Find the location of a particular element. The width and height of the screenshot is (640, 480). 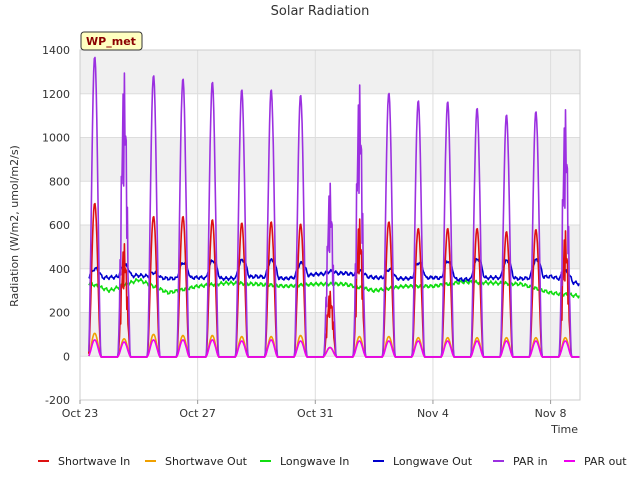

y-tick-label: 1200 is located at coordinates (56, 94).